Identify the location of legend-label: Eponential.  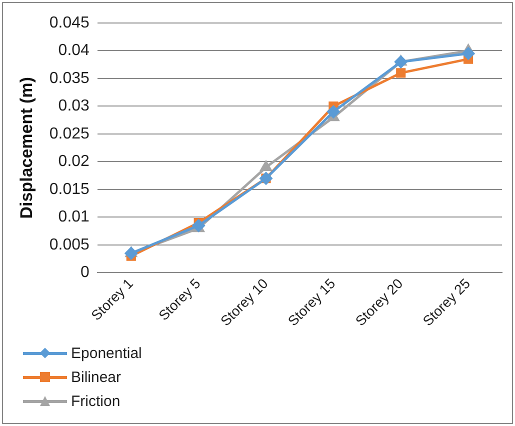
(106, 353).